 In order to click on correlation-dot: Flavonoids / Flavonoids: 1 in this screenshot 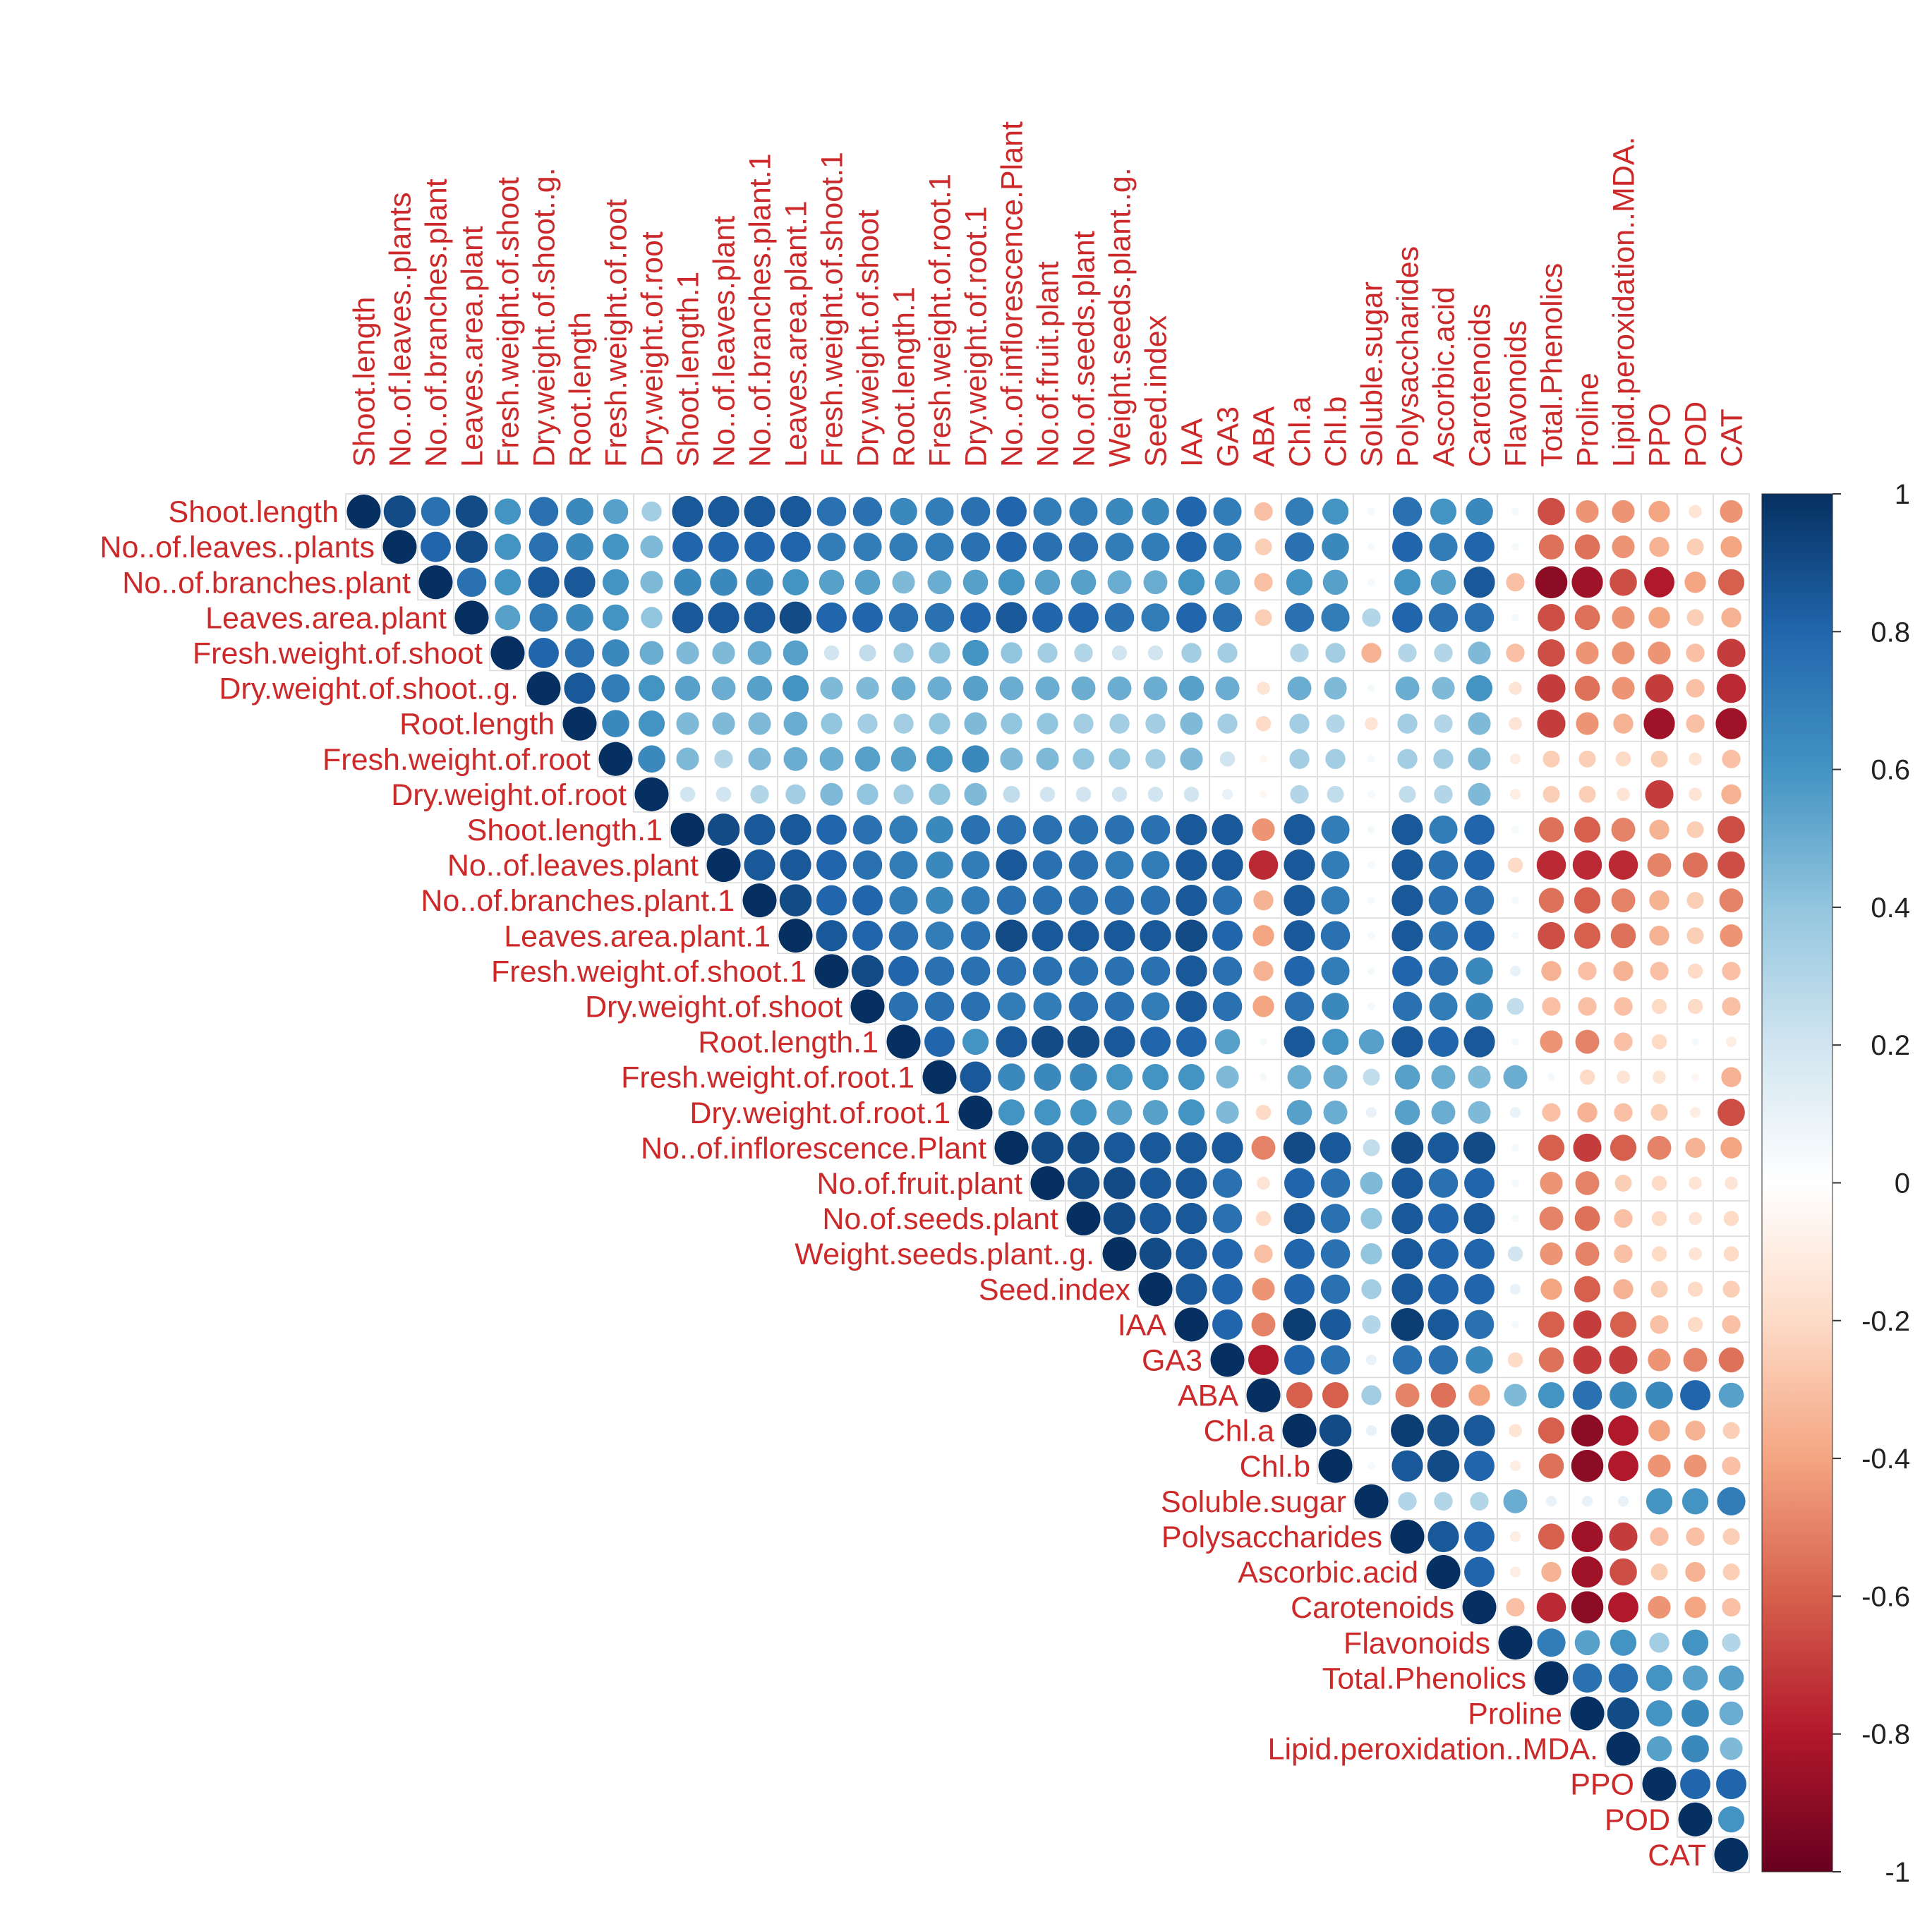, I will do `click(1516, 1643)`.